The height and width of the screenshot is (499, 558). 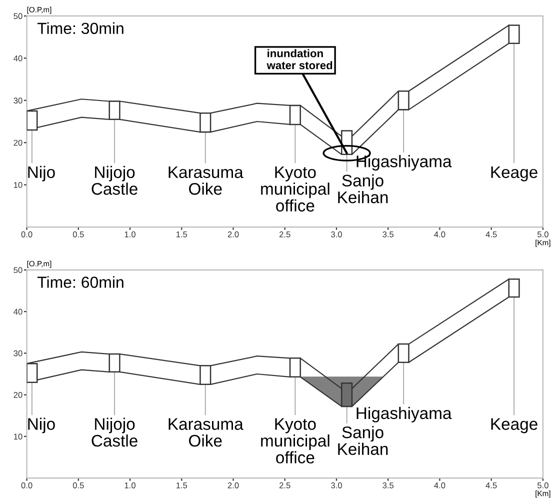 I want to click on chart-title: Time: 60min, so click(x=80, y=282).